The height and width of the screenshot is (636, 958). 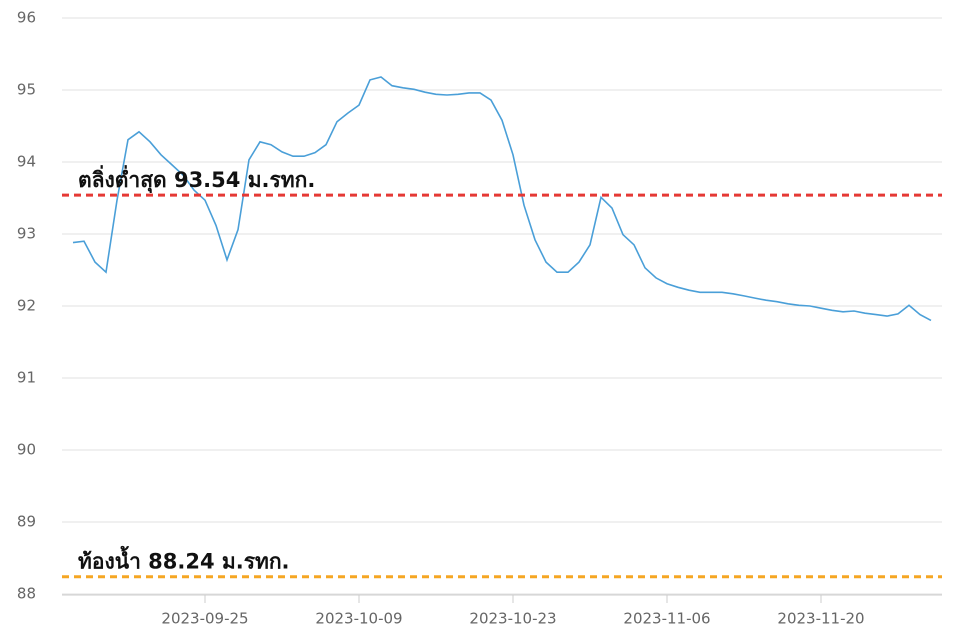 I want to click on y-tick-label: 89, so click(x=26, y=522).